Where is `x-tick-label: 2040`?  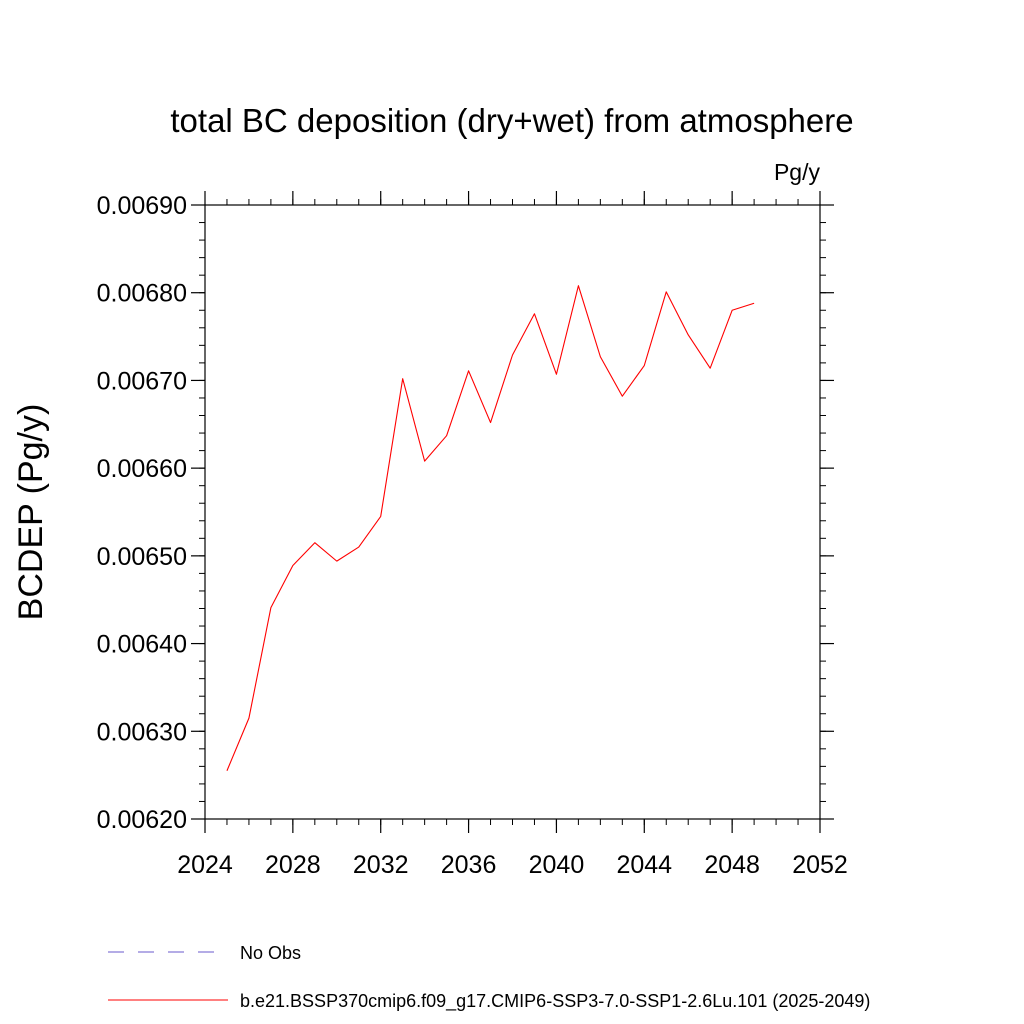 x-tick-label: 2040 is located at coordinates (557, 865).